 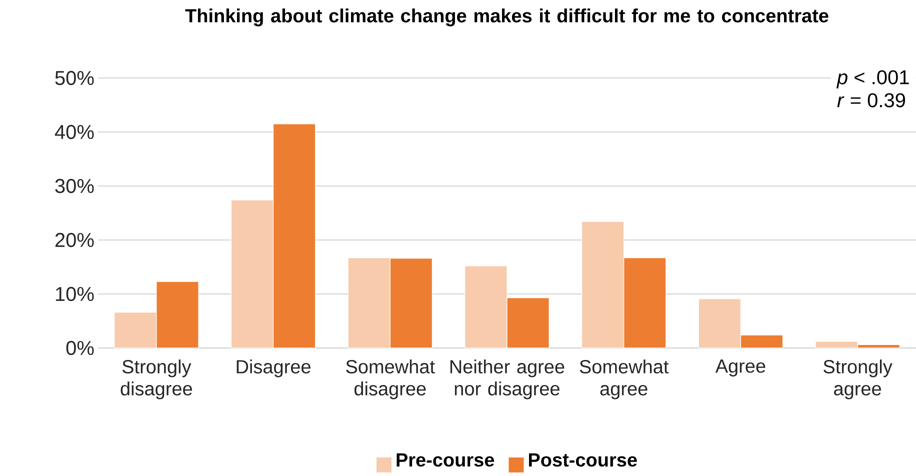 What do you see at coordinates (871, 100) in the screenshot?
I see `annotation: r = 0.39` at bounding box center [871, 100].